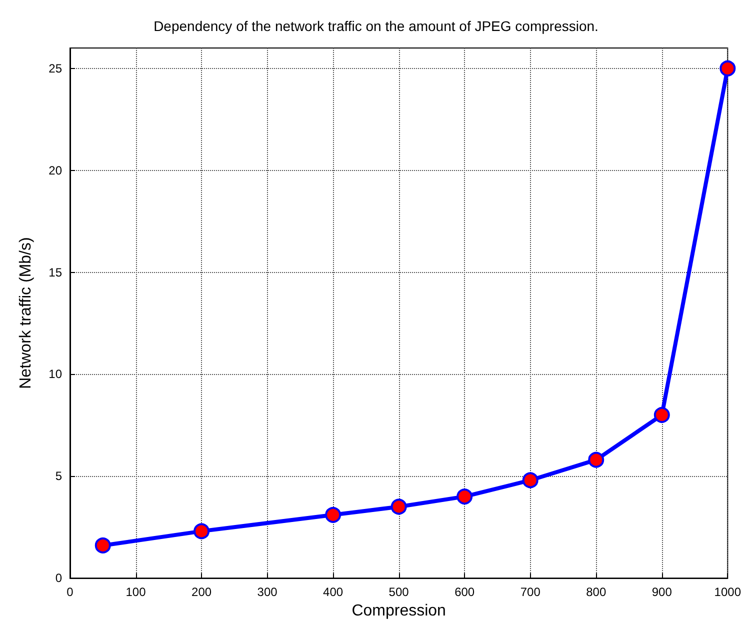  What do you see at coordinates (55, 170) in the screenshot?
I see `y-tick-label: 20` at bounding box center [55, 170].